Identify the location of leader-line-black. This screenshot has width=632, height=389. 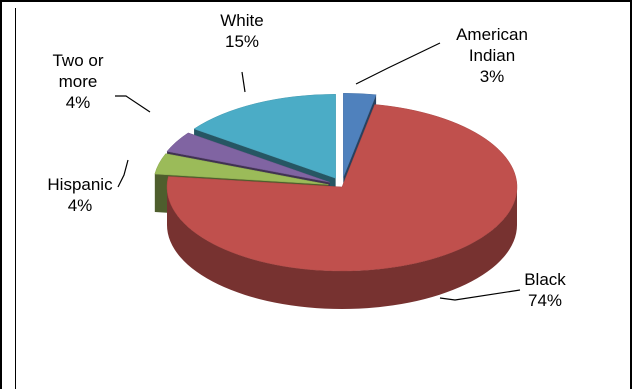
(480, 295).